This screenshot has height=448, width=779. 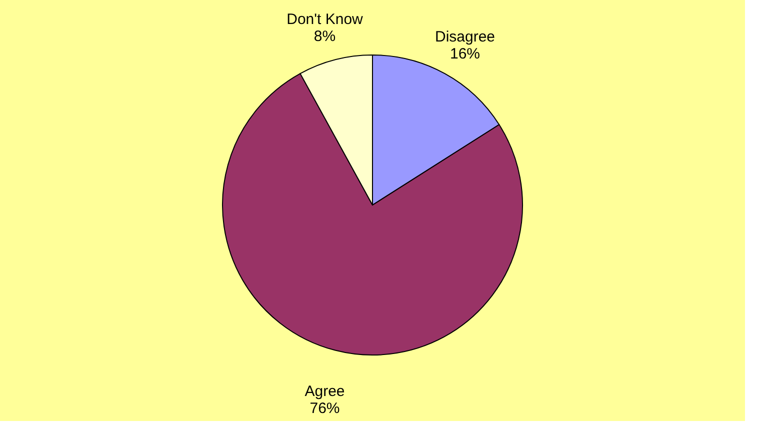 What do you see at coordinates (325, 408) in the screenshot?
I see `data-label: 76%` at bounding box center [325, 408].